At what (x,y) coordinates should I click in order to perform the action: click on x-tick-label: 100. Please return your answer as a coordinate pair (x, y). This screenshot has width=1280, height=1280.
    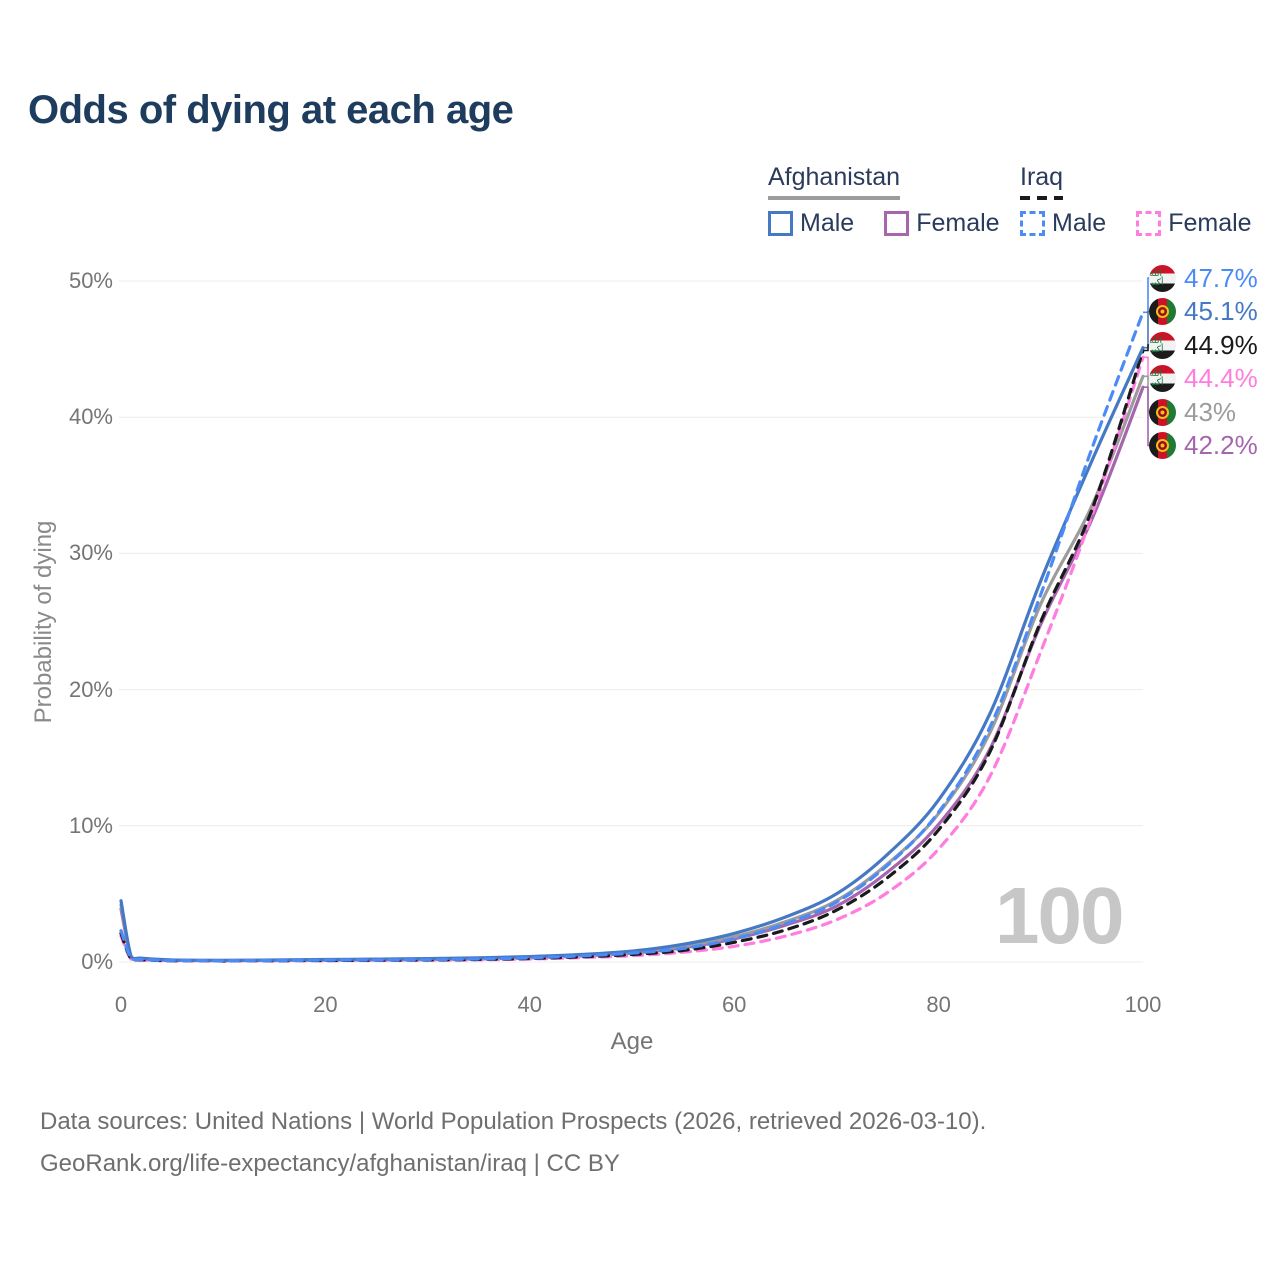
    Looking at the image, I should click on (1143, 1004).